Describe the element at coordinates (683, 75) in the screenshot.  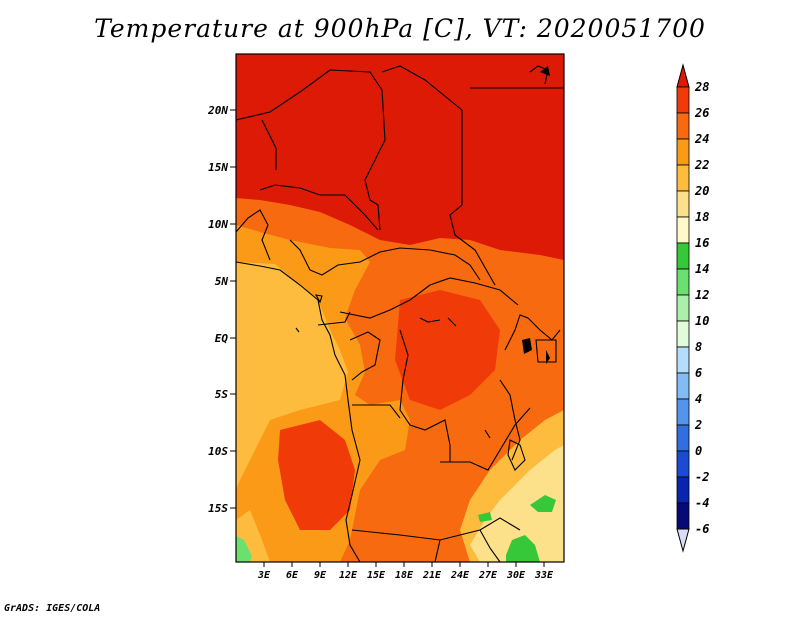
I see `colorbar-cap-top` at that location.